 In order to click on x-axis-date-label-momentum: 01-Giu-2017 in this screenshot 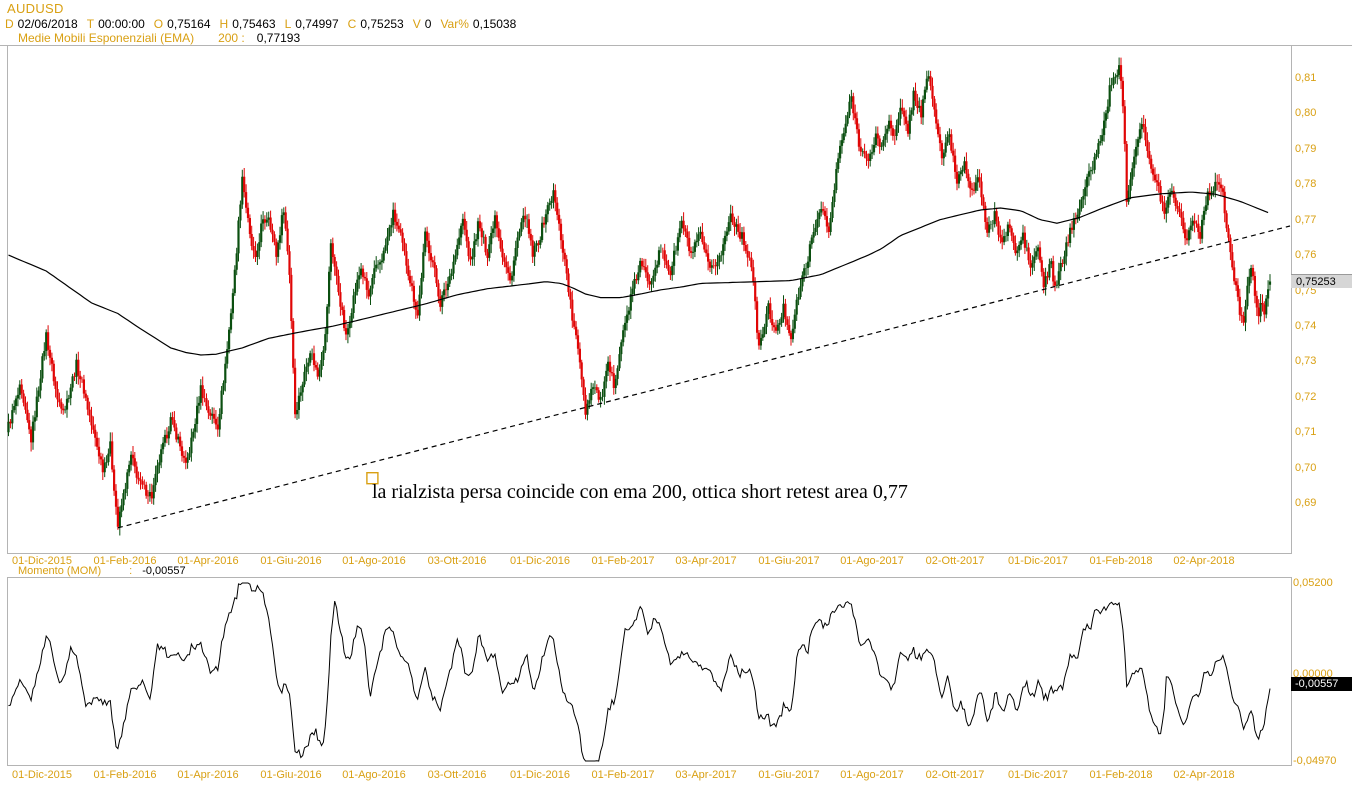, I will do `click(789, 775)`.